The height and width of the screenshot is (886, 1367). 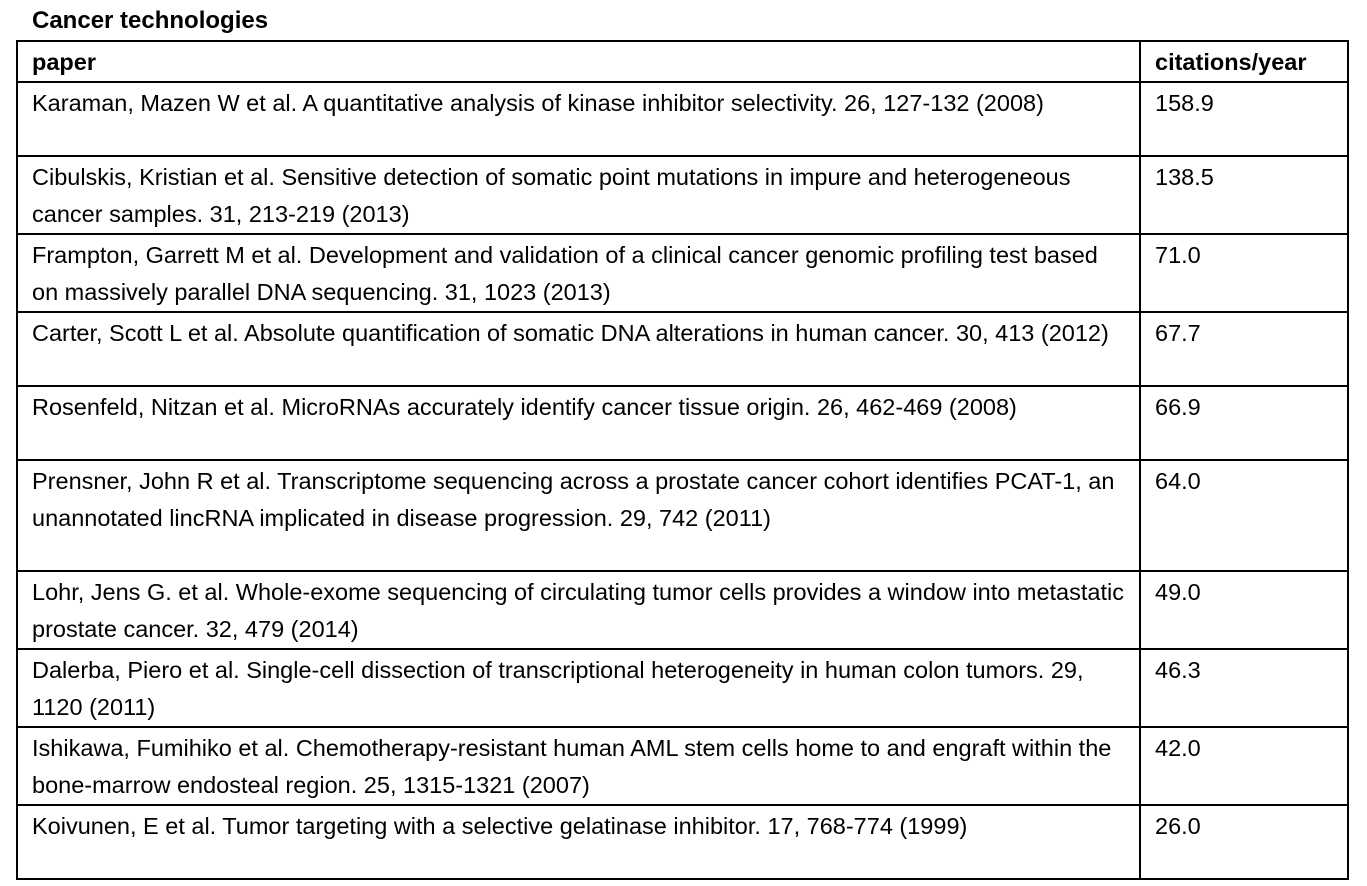 What do you see at coordinates (1244, 61) in the screenshot?
I see `column-header-citations: citations/year` at bounding box center [1244, 61].